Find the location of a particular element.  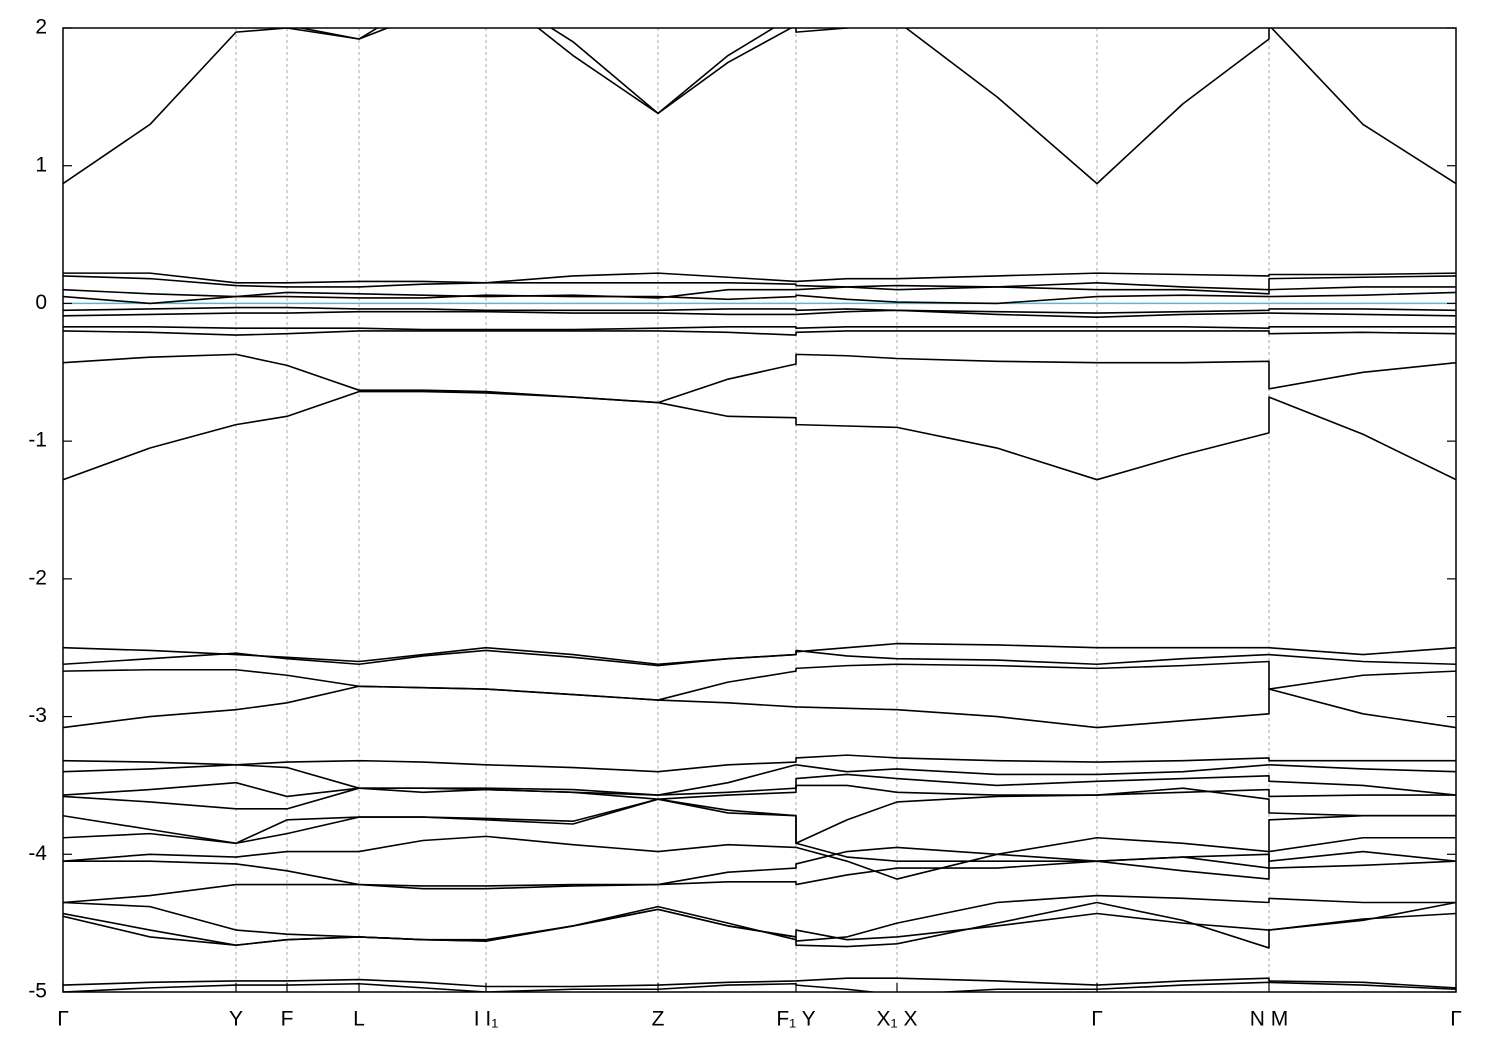

x-tick-label: Y is located at coordinates (236, 1019).